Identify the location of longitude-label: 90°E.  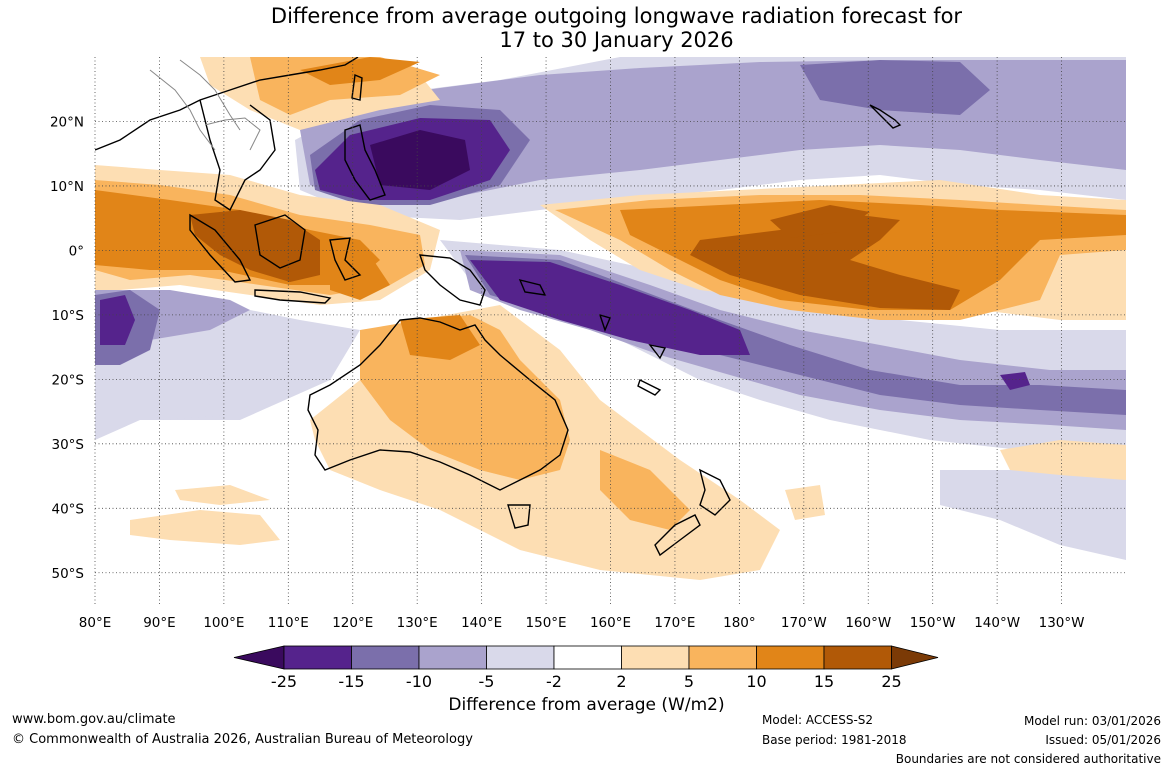
(159, 623).